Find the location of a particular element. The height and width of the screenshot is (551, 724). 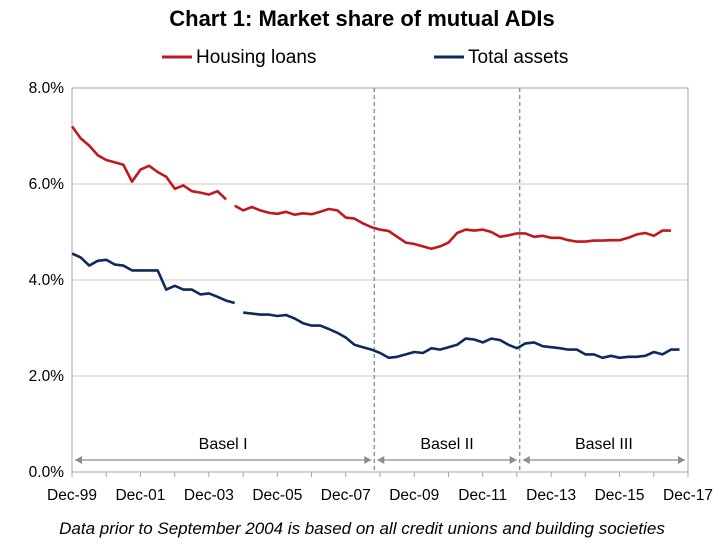

x-tick-label: Dec-05 is located at coordinates (277, 495).